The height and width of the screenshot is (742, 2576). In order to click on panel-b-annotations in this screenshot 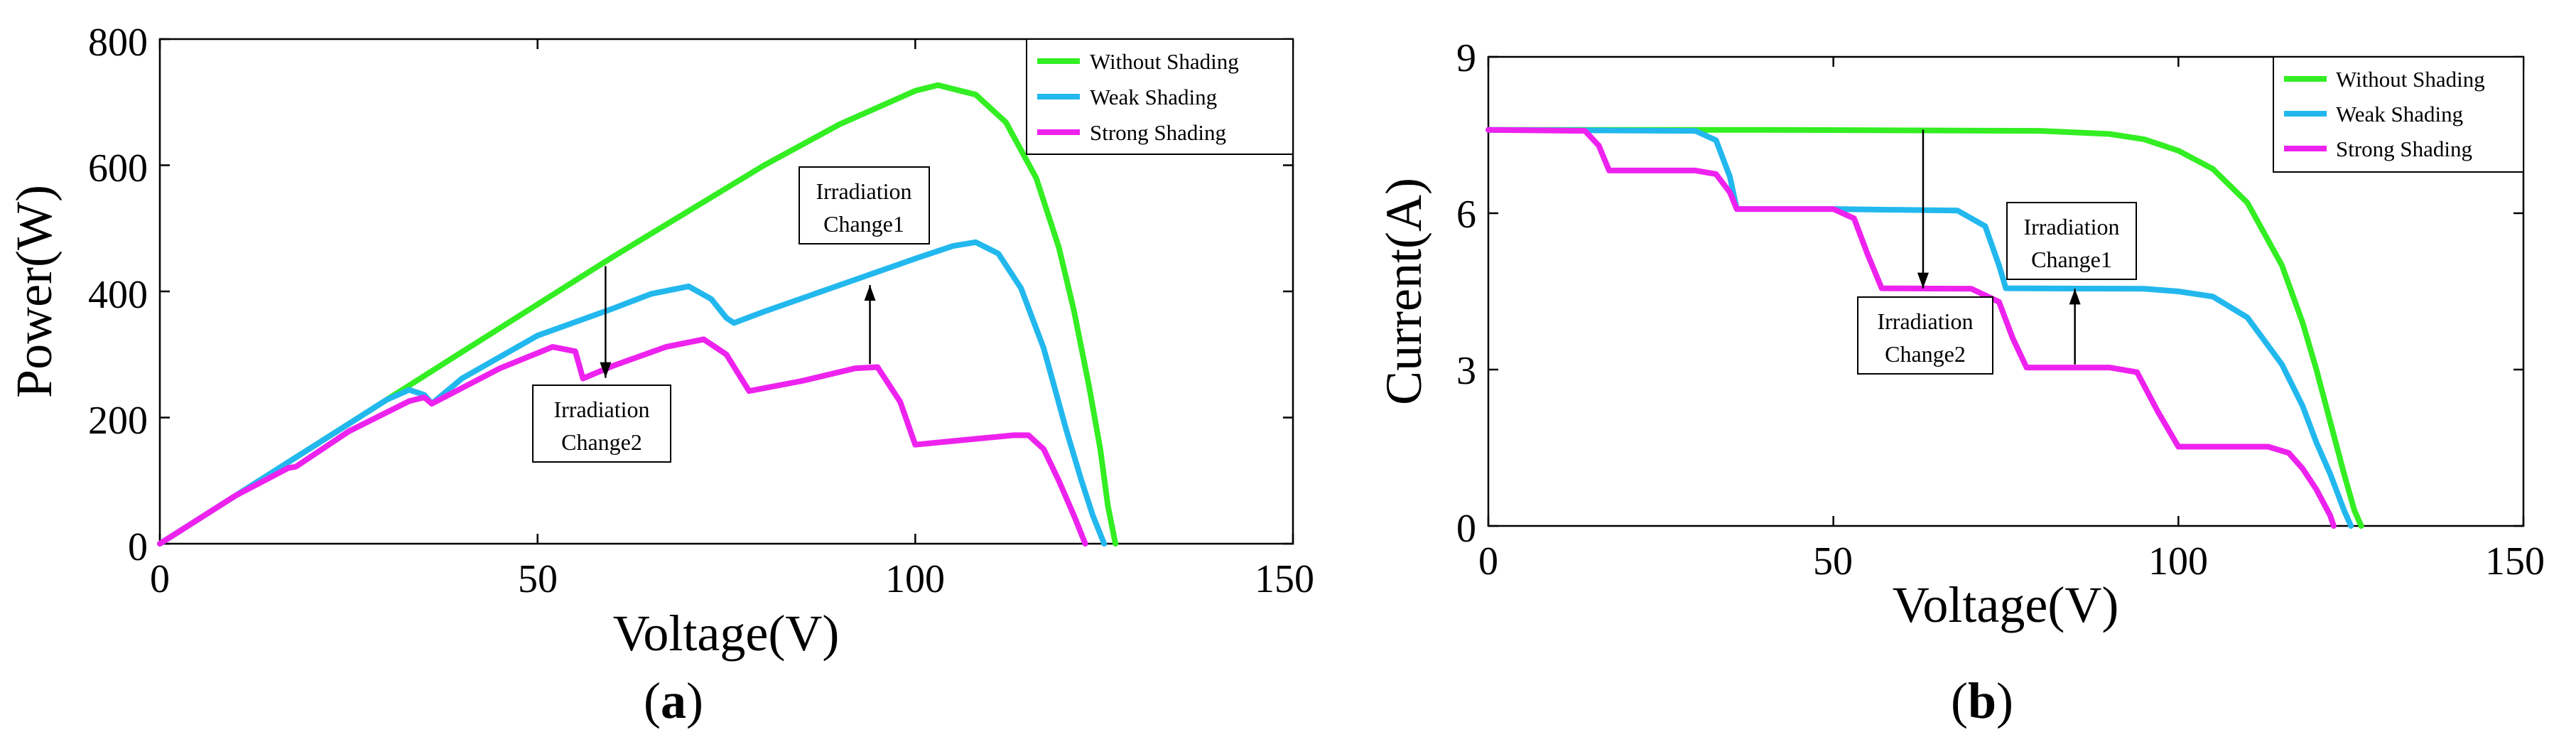, I will do `click(1999, 247)`.